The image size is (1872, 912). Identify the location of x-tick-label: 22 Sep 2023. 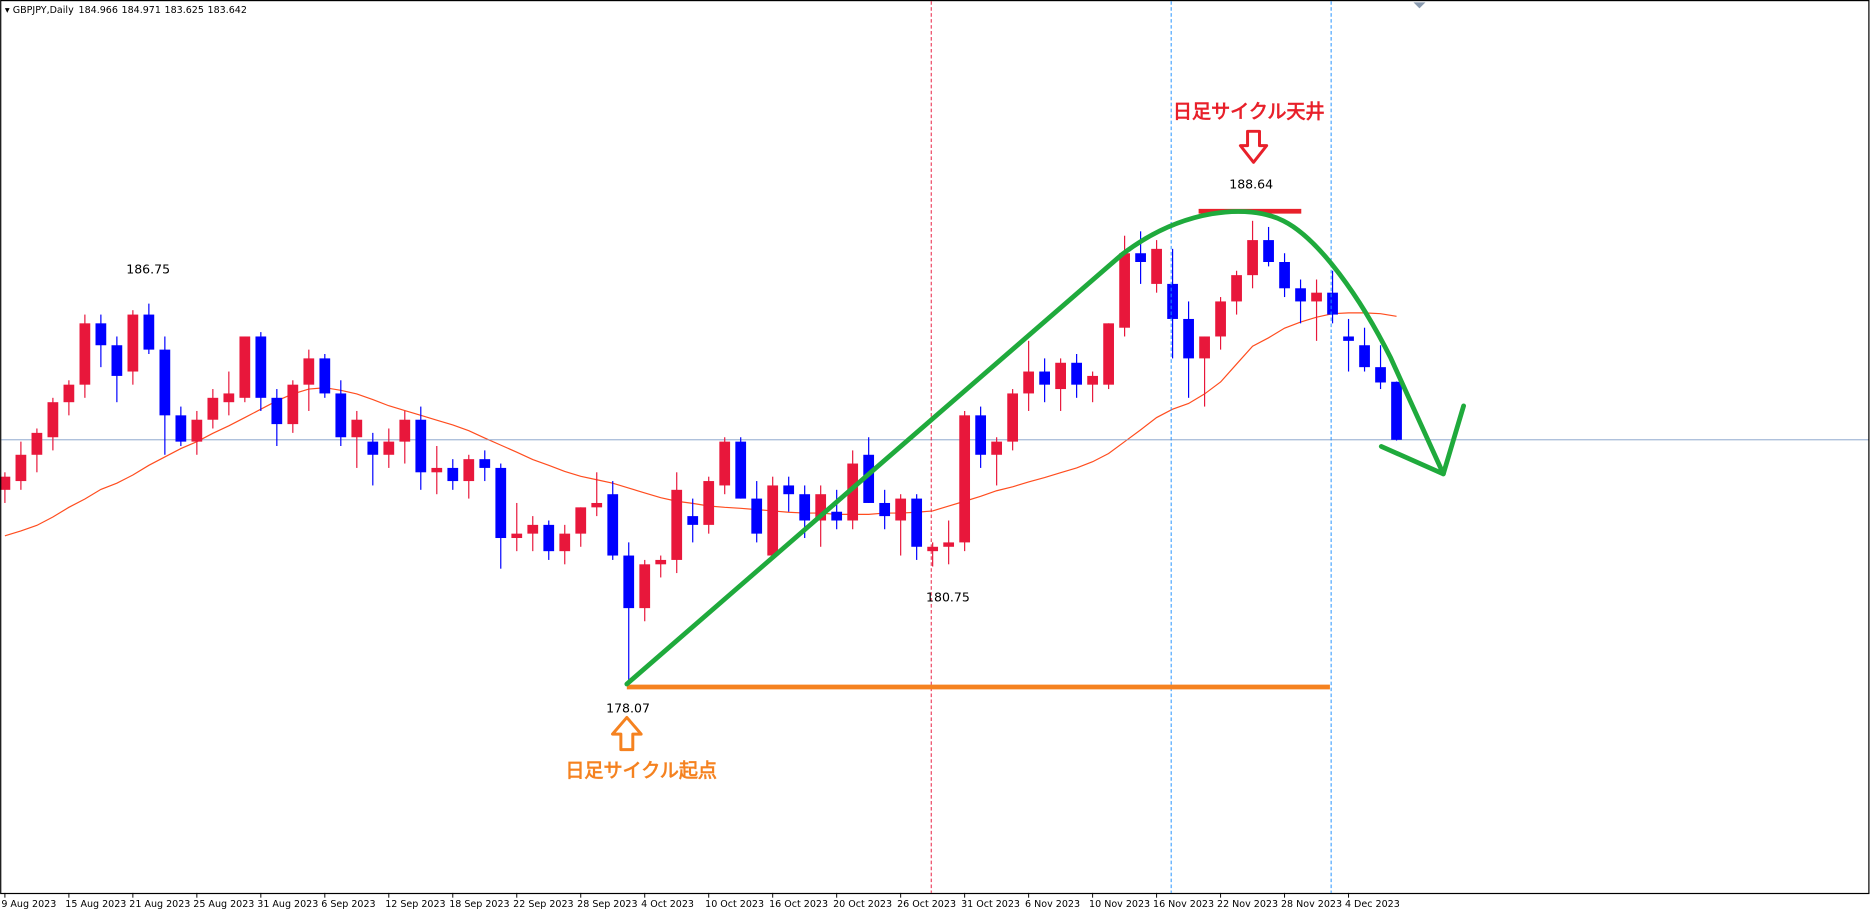
(543, 904).